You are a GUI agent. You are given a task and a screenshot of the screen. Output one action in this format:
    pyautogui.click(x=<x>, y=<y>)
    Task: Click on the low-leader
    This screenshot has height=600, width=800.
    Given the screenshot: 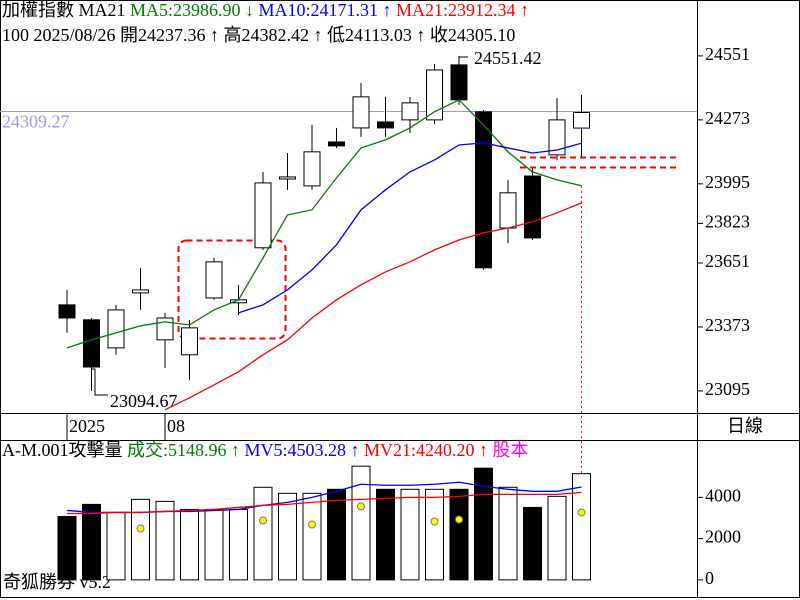 What is the action you would take?
    pyautogui.click(x=99, y=382)
    